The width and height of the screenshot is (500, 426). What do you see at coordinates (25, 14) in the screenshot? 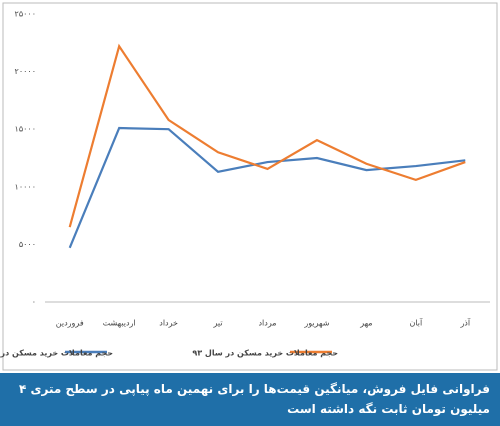
I see `y-tick-label: ۲۵۰۰۰` at bounding box center [25, 14].